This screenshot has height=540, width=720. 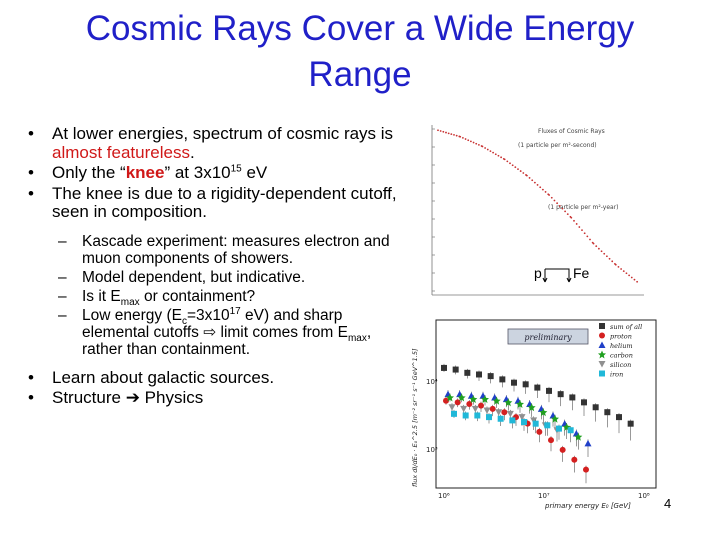 What do you see at coordinates (548, 336) in the screenshot?
I see `preliminary-badge` at bounding box center [548, 336].